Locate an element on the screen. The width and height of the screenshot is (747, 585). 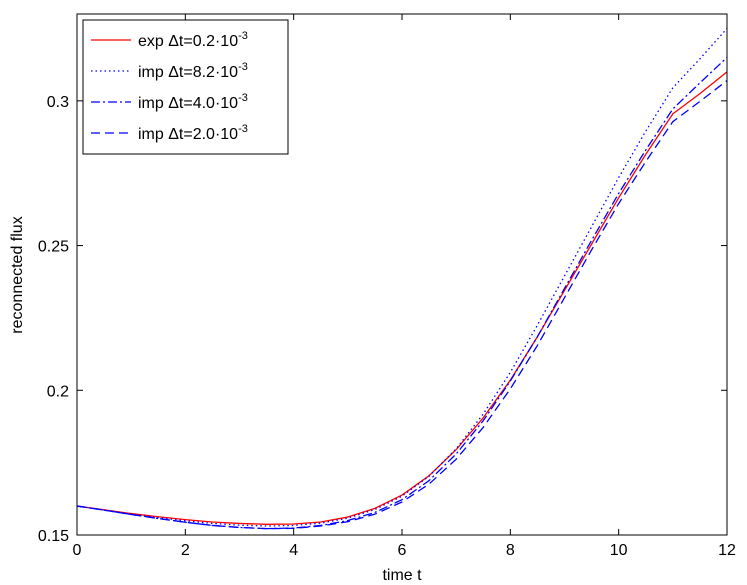
x-tick-label: 6 is located at coordinates (402, 550).